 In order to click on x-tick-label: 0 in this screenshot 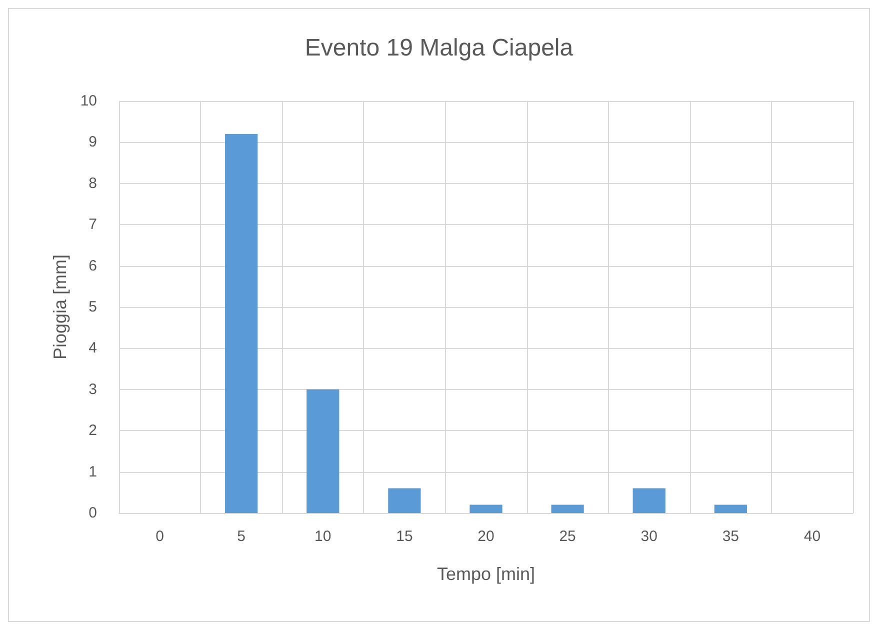, I will do `click(160, 536)`.